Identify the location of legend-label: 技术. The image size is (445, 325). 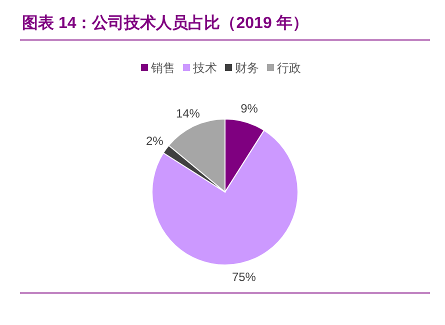
(204, 68).